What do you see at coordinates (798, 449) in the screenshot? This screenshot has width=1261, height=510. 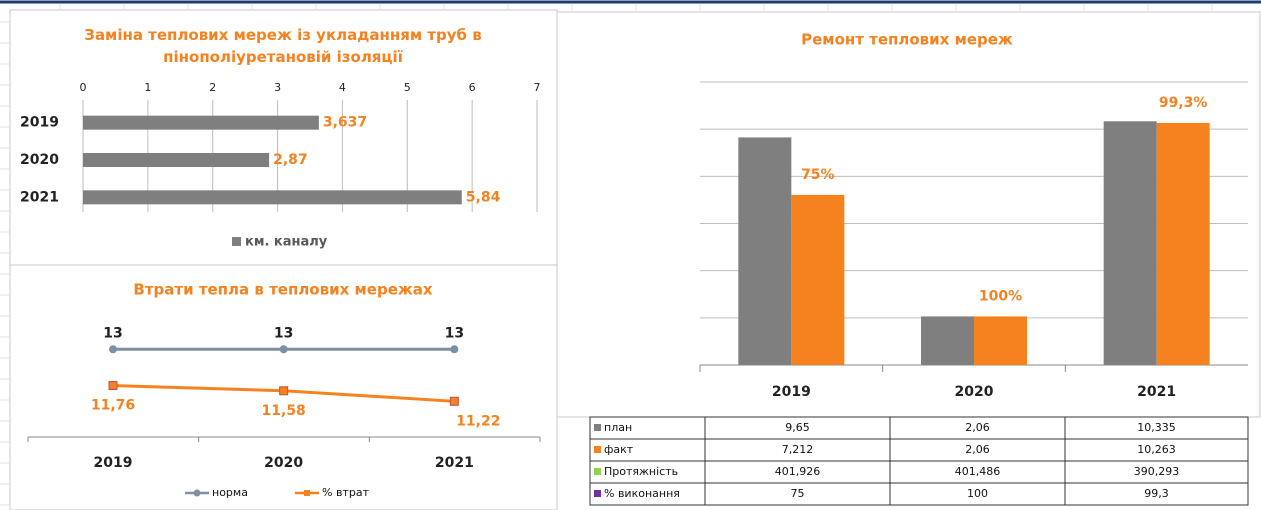 I see `table-cell: 7,212` at bounding box center [798, 449].